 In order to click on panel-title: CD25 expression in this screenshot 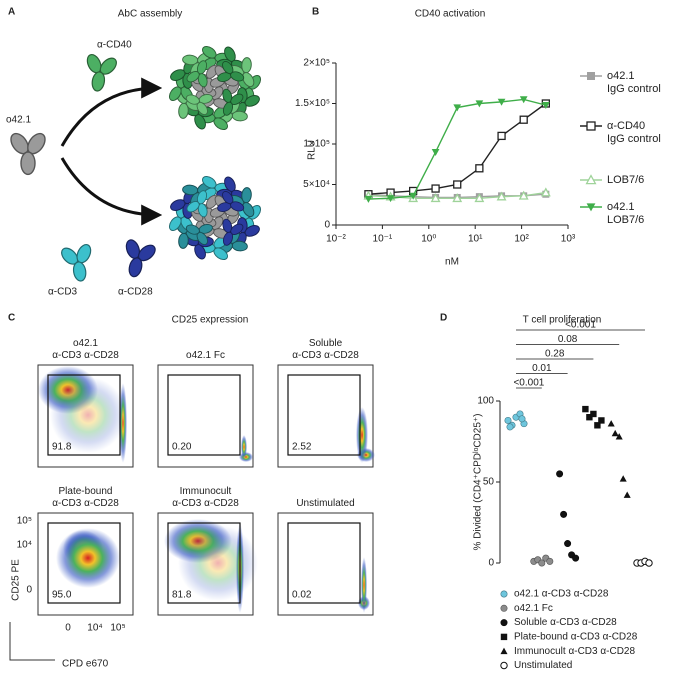, I will do `click(210, 320)`.